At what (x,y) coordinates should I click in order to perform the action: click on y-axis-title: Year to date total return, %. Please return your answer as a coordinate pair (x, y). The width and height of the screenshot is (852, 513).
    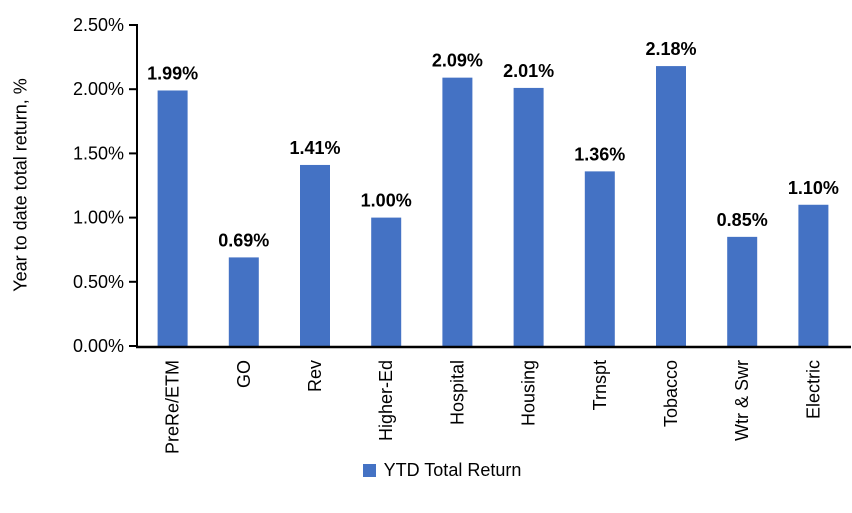
    Looking at the image, I should click on (20, 185).